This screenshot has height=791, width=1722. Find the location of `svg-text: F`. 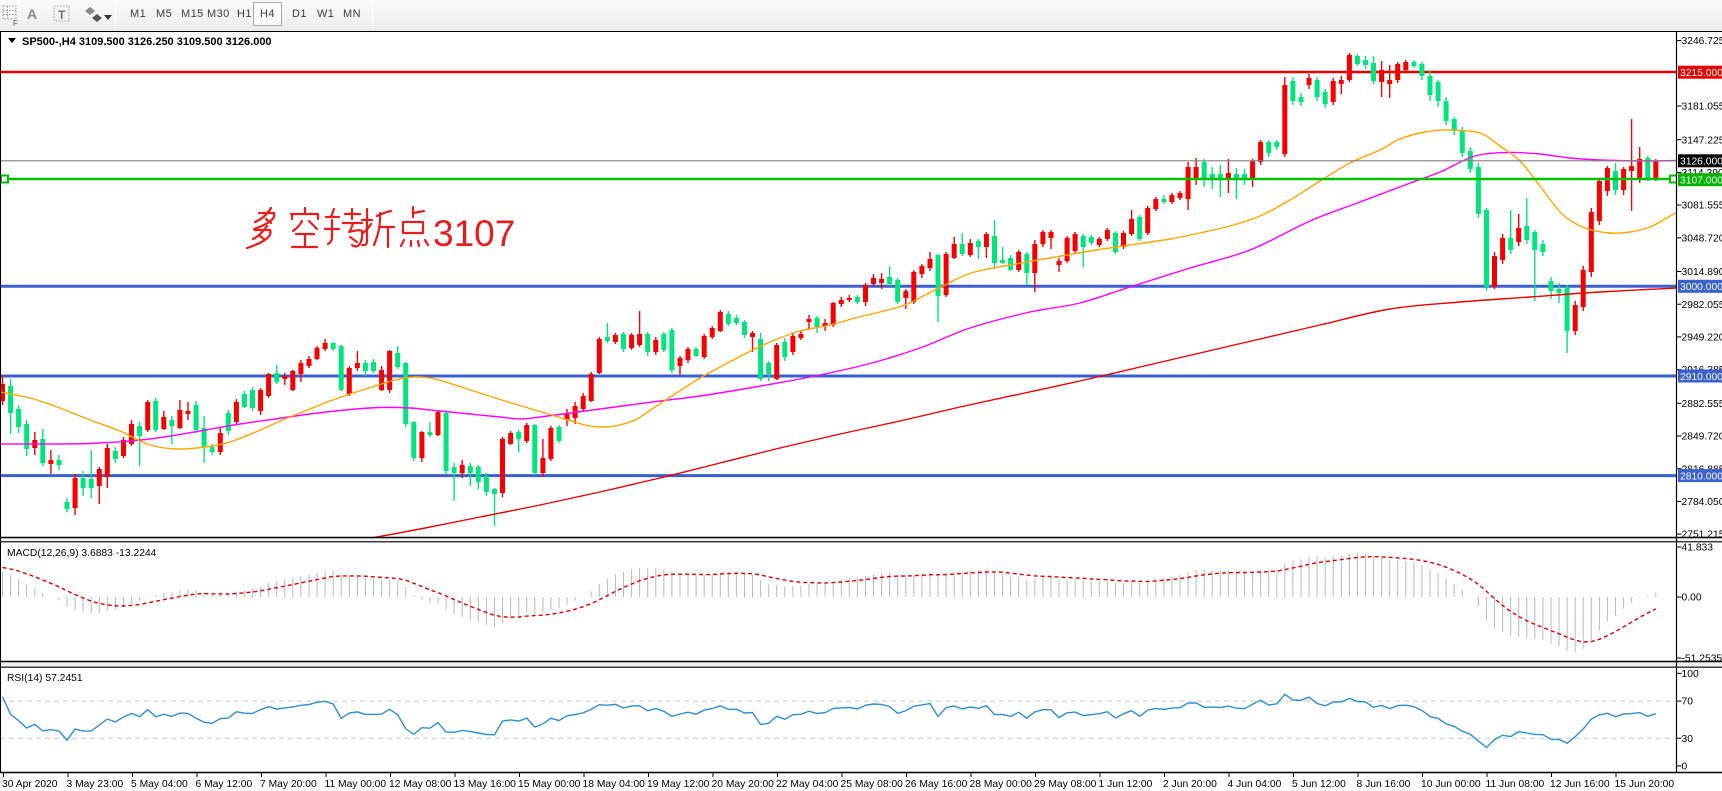

svg-text: F is located at coordinates (15, 23).